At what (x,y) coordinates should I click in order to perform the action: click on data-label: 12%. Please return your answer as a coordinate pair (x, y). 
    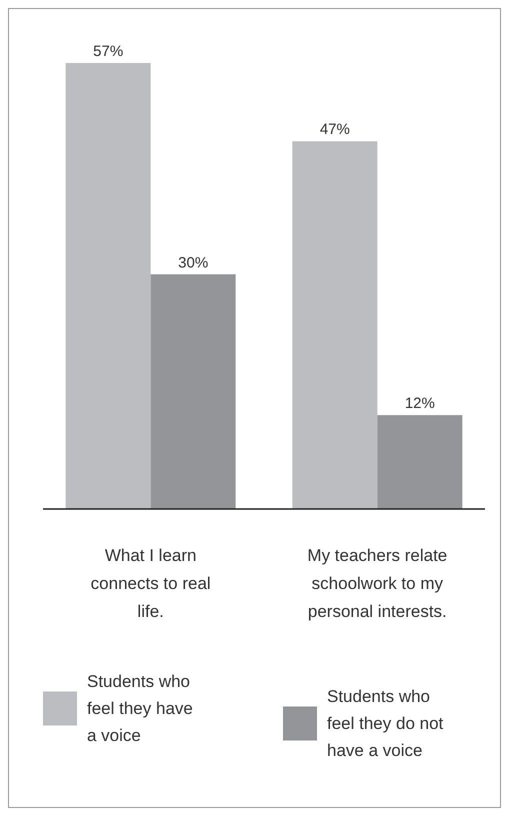
    Looking at the image, I should click on (419, 403).